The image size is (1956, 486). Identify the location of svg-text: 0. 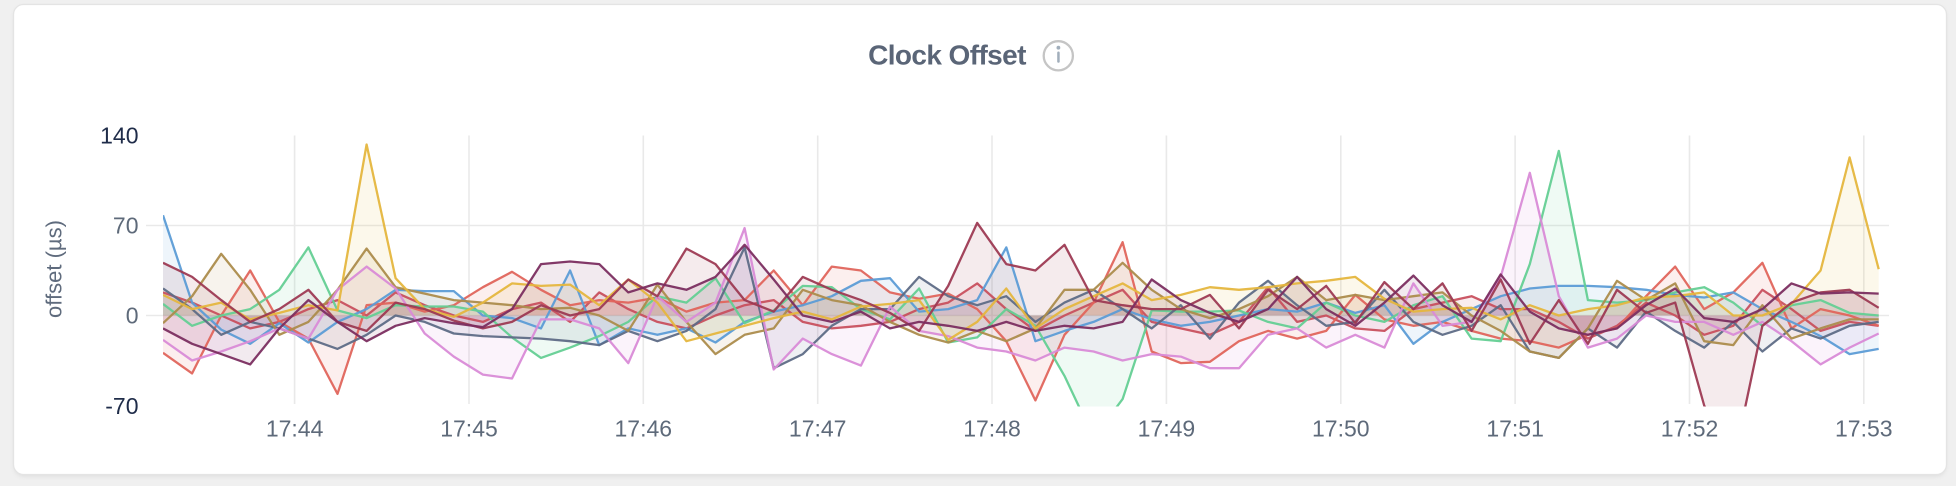
(132, 316).